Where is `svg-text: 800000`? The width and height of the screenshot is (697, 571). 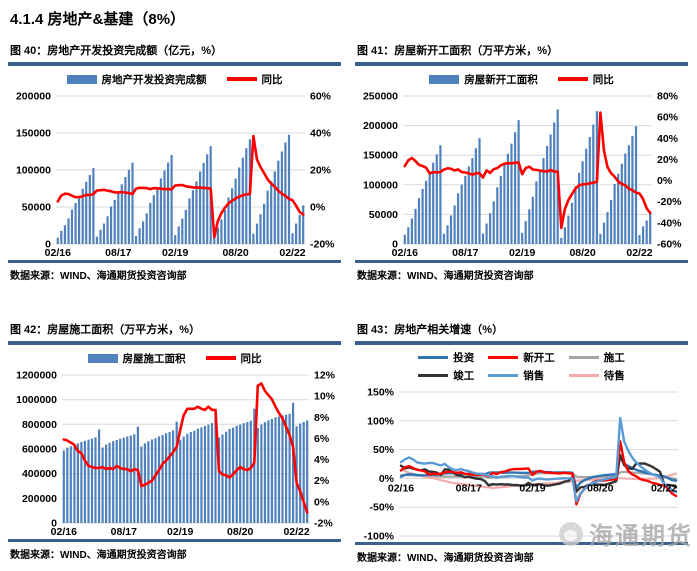 svg-text: 800000 is located at coordinates (39, 425).